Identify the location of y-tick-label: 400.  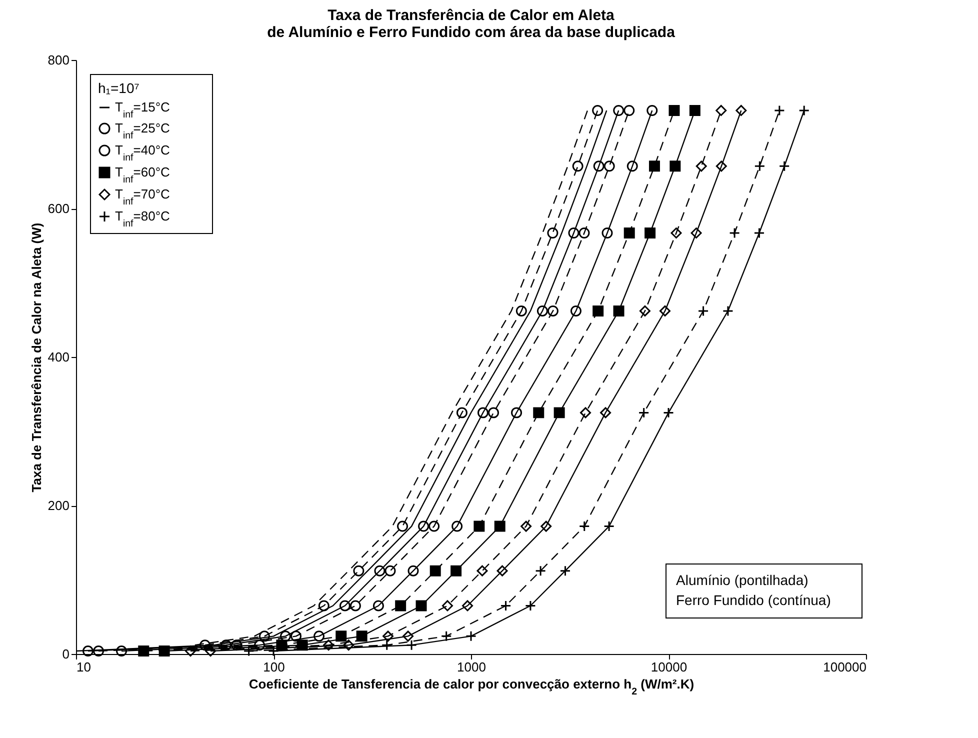
(59, 357).